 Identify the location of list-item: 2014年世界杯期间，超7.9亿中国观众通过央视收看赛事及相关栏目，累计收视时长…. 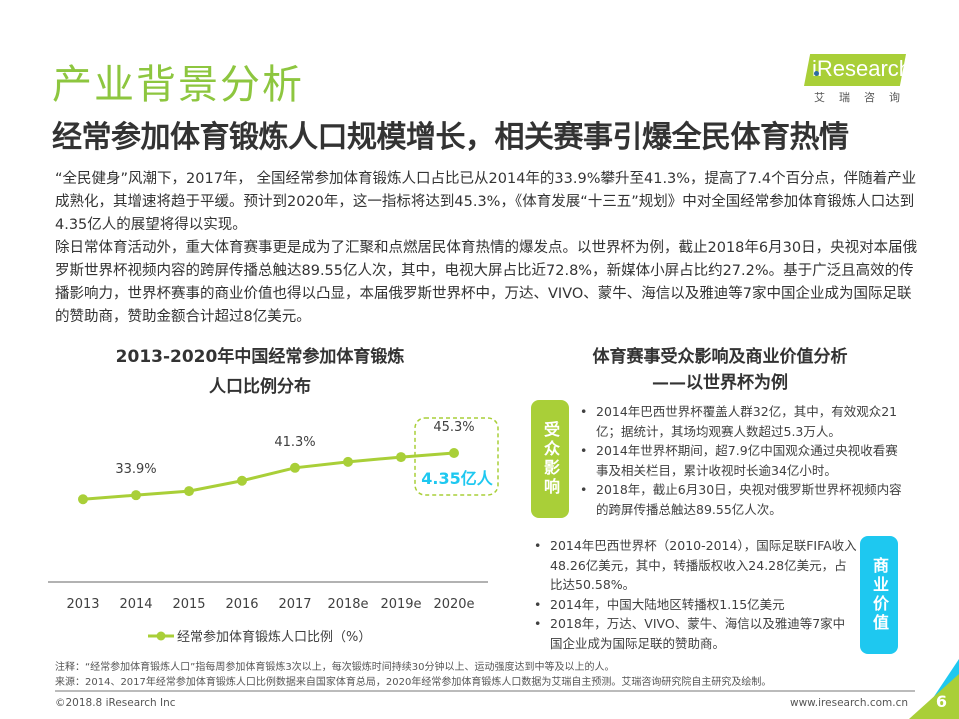
(743, 460).